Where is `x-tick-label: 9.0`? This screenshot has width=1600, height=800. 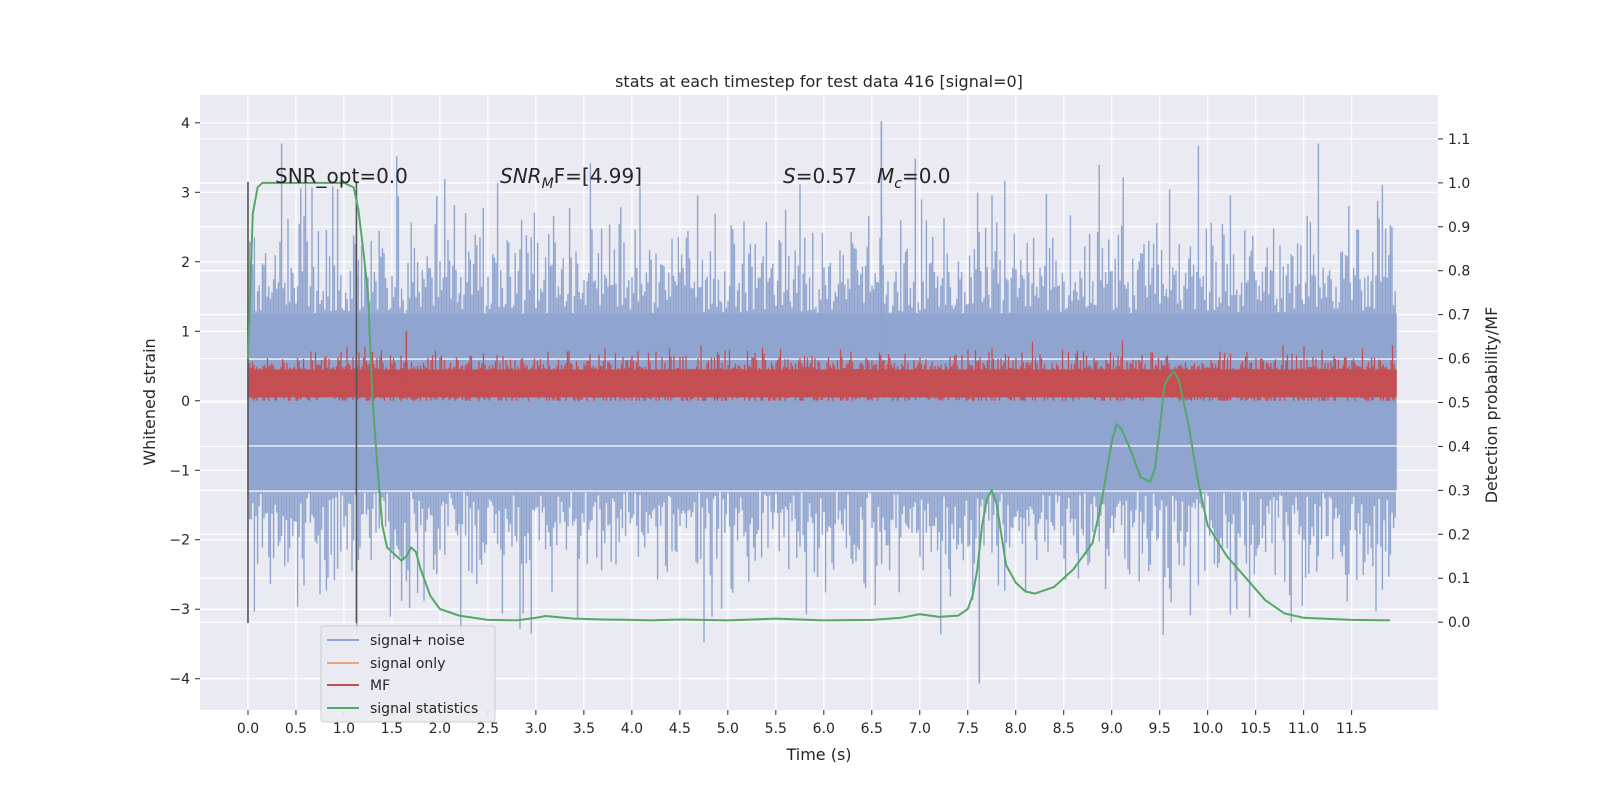 x-tick-label: 9.0 is located at coordinates (1112, 729).